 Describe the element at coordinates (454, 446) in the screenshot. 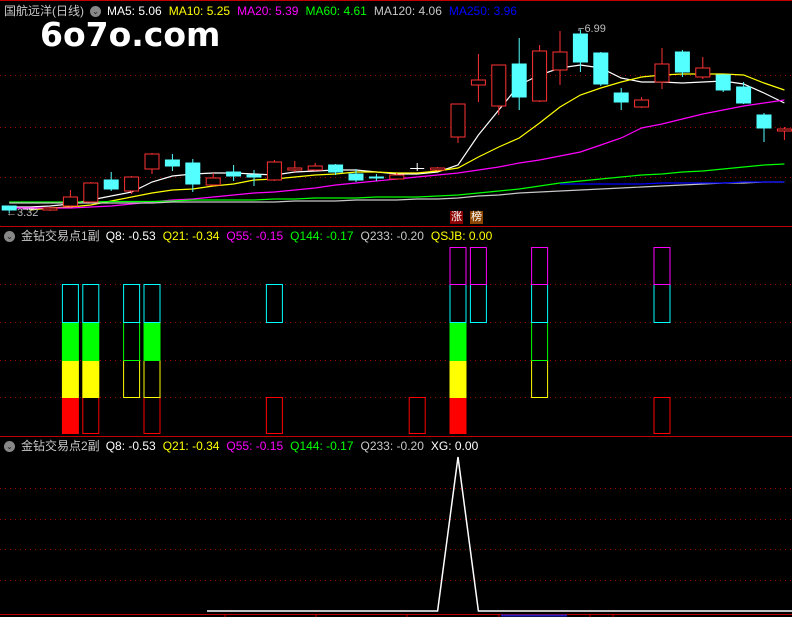

I see `panel2-legend-item: XG: 0.00` at that location.